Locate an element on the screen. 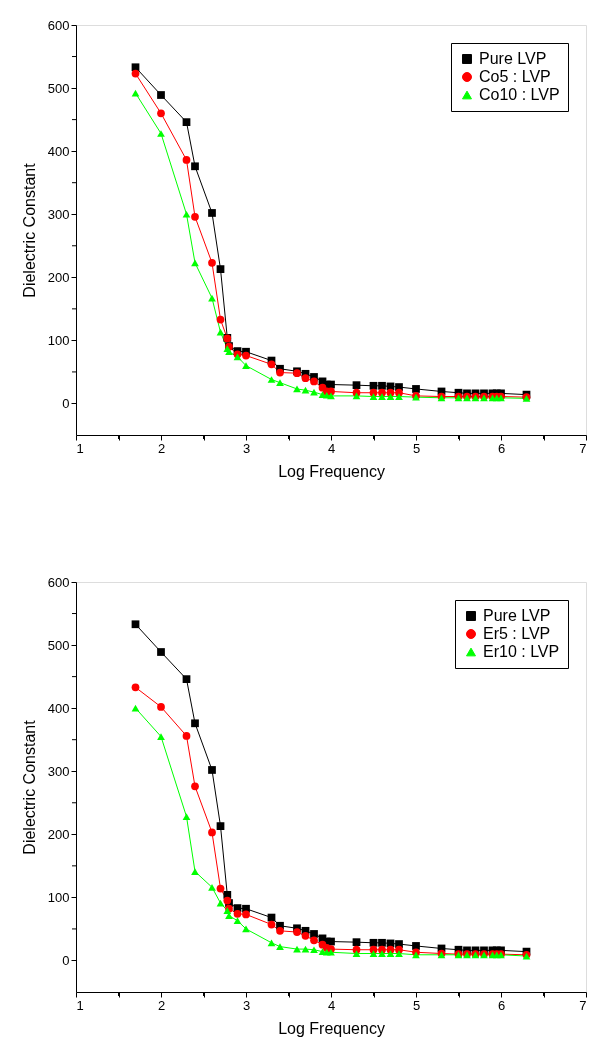 This screenshot has height=1051, width=613. legend-label: Co5 : LVP is located at coordinates (515, 76).